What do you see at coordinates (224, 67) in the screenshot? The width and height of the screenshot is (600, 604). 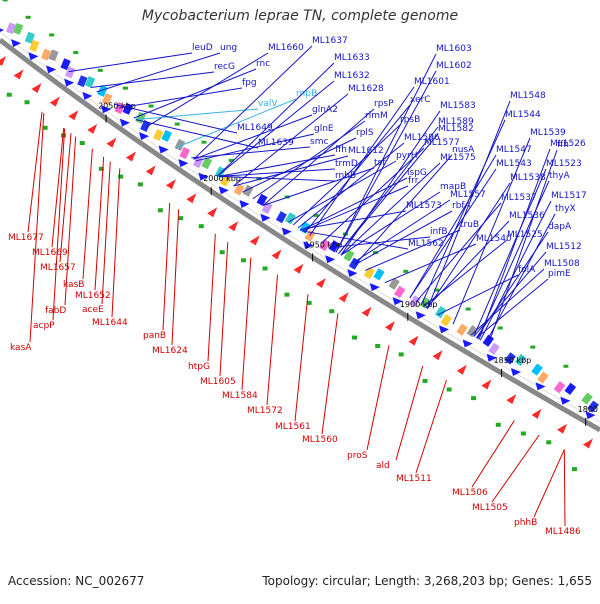 I see `forward-gene-label: recG` at bounding box center [224, 67].